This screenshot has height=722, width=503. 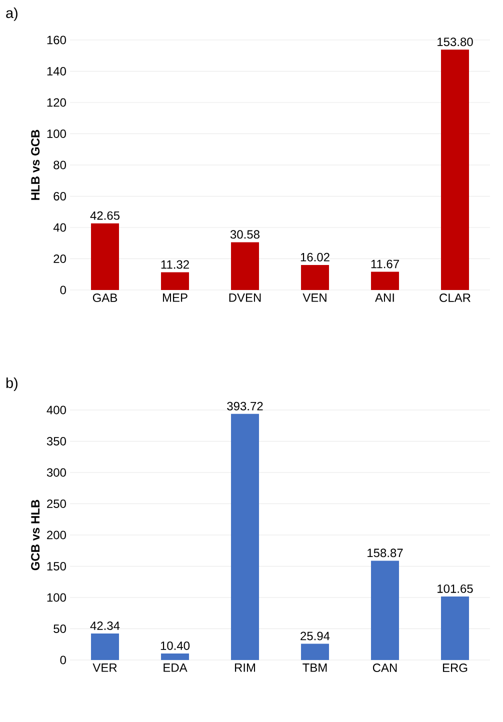 I want to click on data-label: 25.94, so click(x=315, y=636).